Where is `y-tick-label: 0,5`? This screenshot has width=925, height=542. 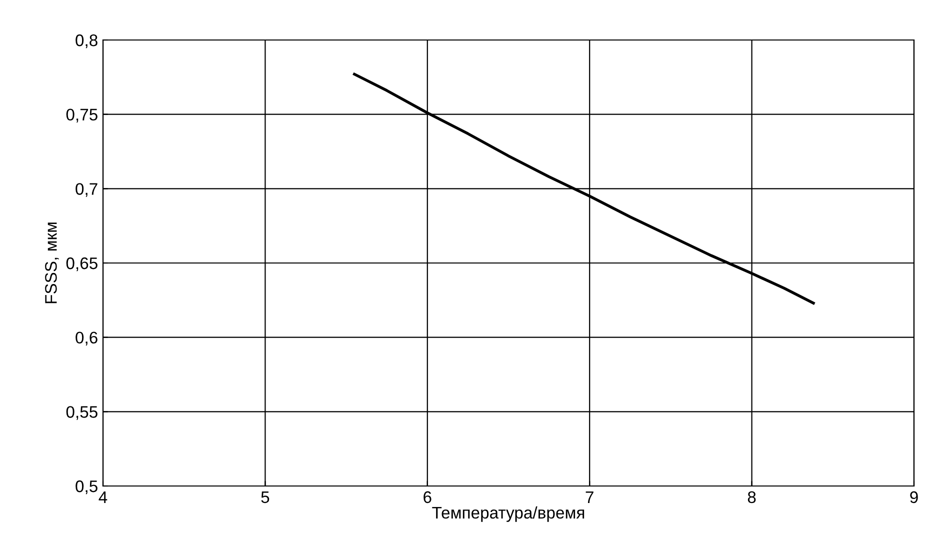 y-tick-label: 0,5 is located at coordinates (87, 487).